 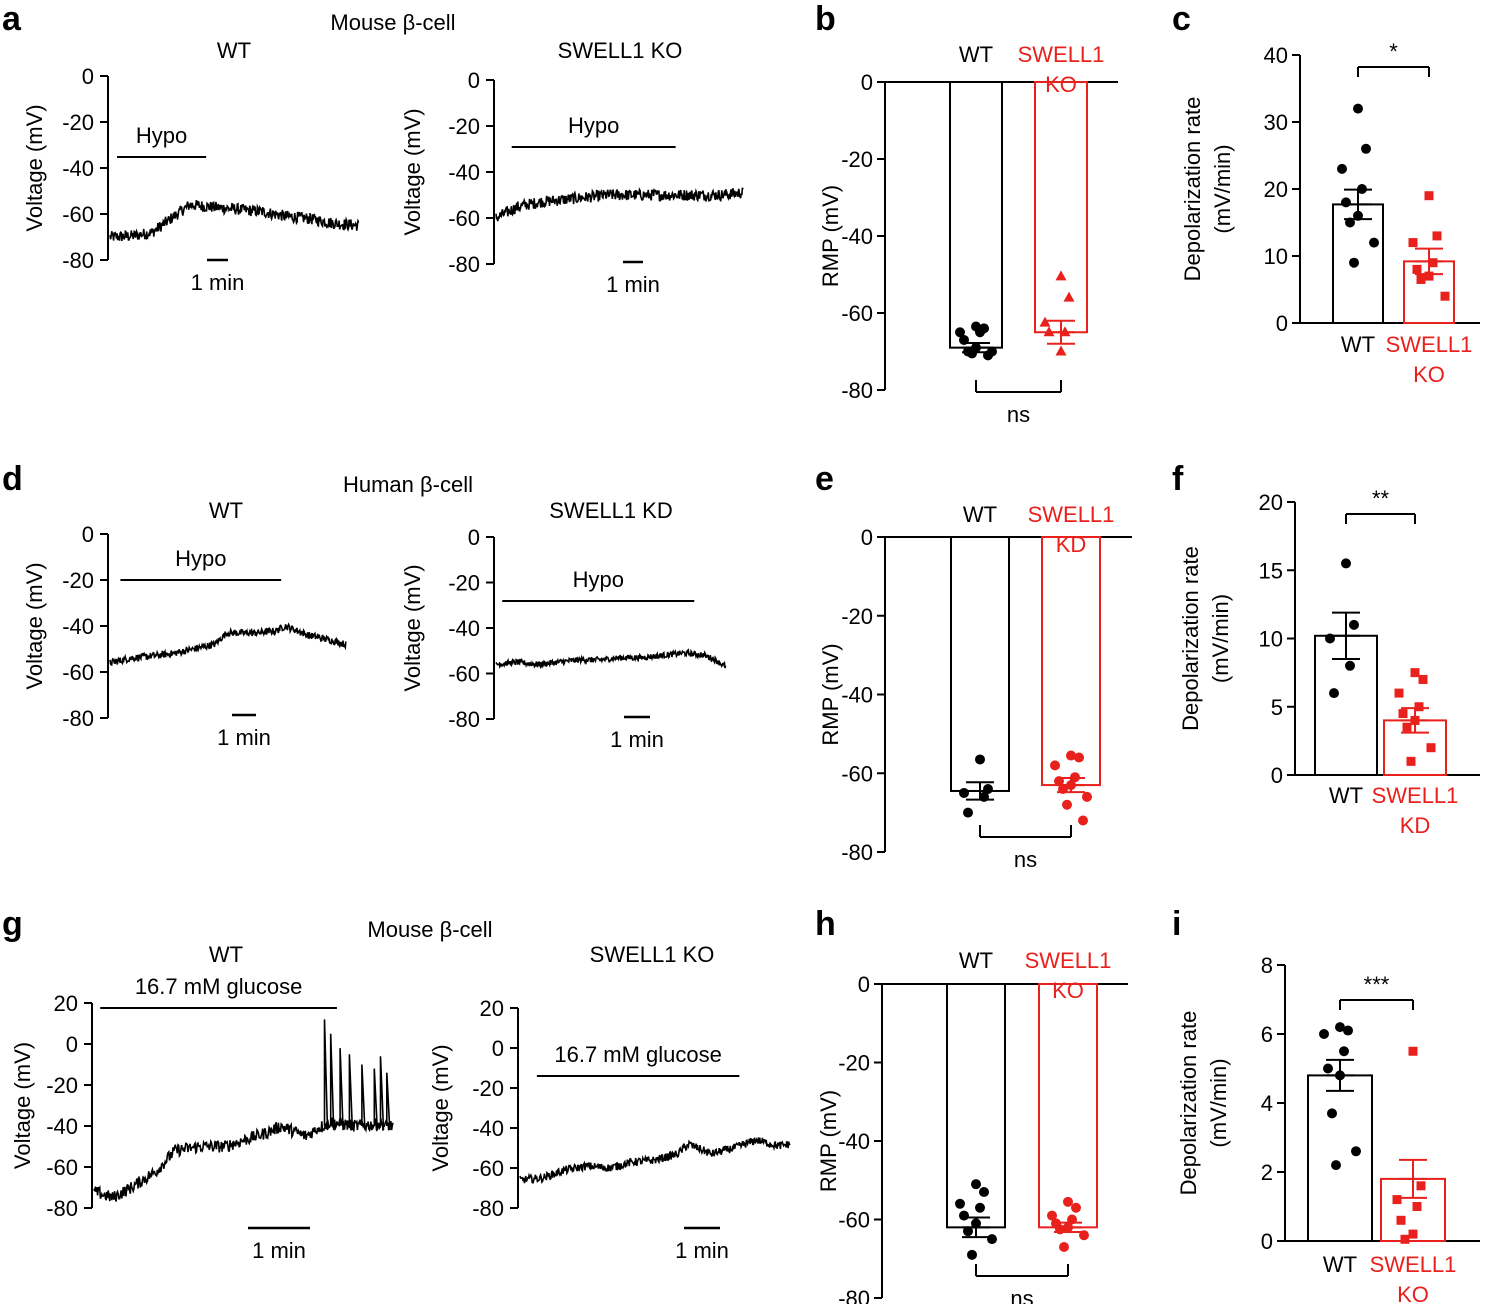 What do you see at coordinates (1276, 55) in the screenshot?
I see `y-tick-label: 40` at bounding box center [1276, 55].